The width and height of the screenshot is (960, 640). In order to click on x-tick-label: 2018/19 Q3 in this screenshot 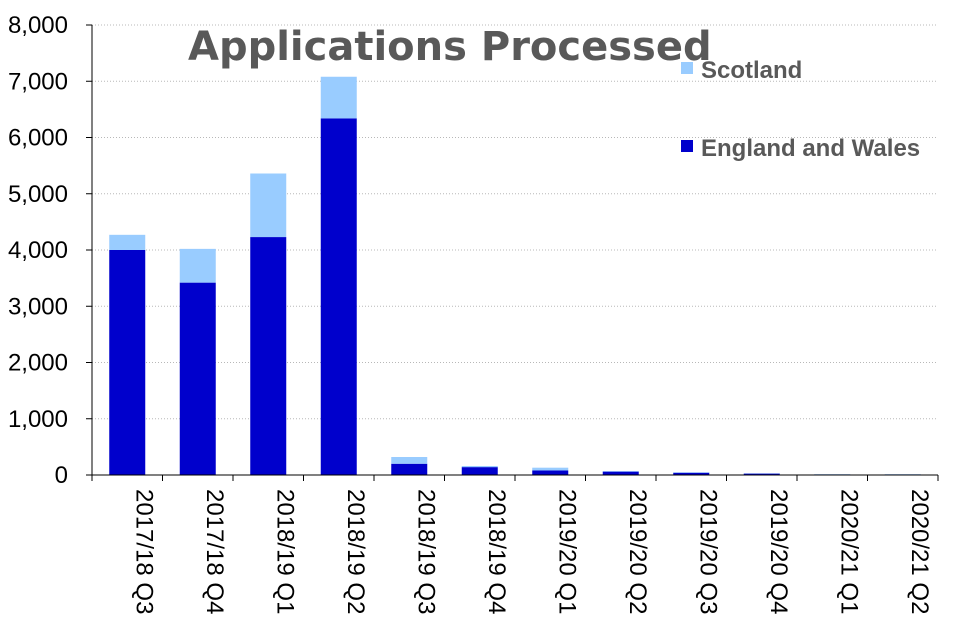, I will do `click(425, 551)`.